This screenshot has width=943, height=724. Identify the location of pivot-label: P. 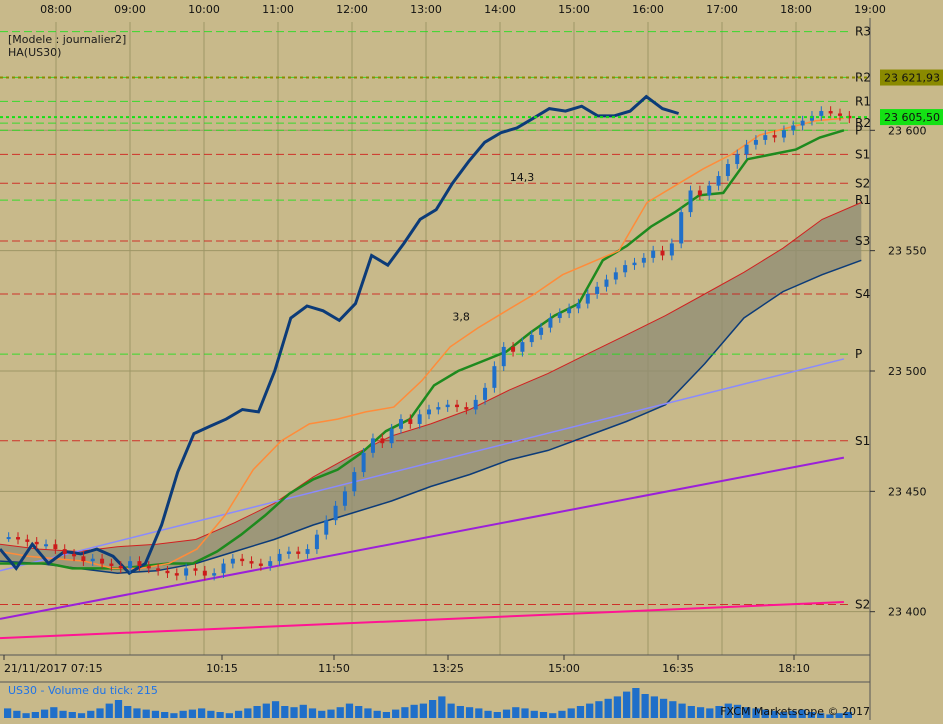
(858, 354).